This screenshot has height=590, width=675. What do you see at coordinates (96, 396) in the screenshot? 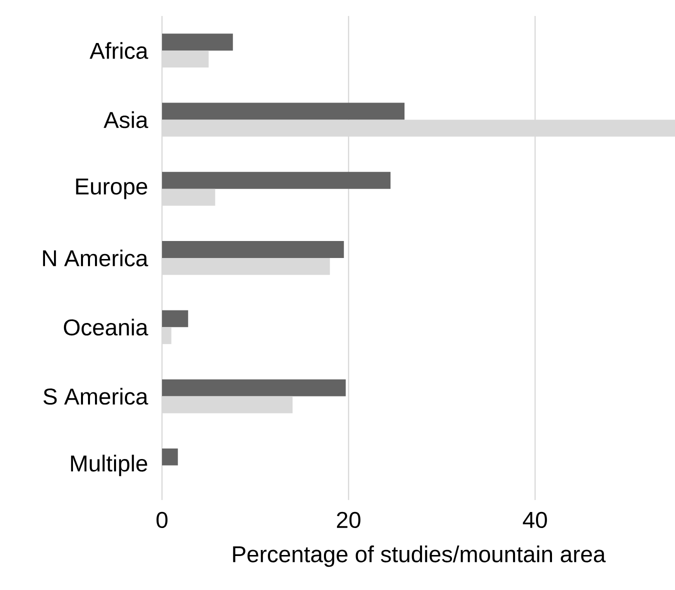
I see `y-tick-label: S America` at bounding box center [96, 396].